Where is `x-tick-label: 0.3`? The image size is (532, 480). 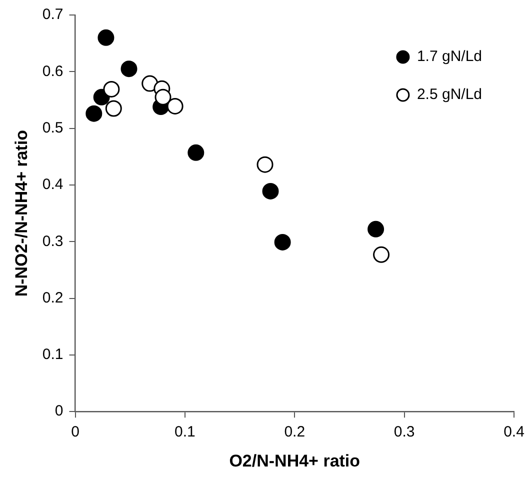
x-tick-label: 0.3 is located at coordinates (404, 432).